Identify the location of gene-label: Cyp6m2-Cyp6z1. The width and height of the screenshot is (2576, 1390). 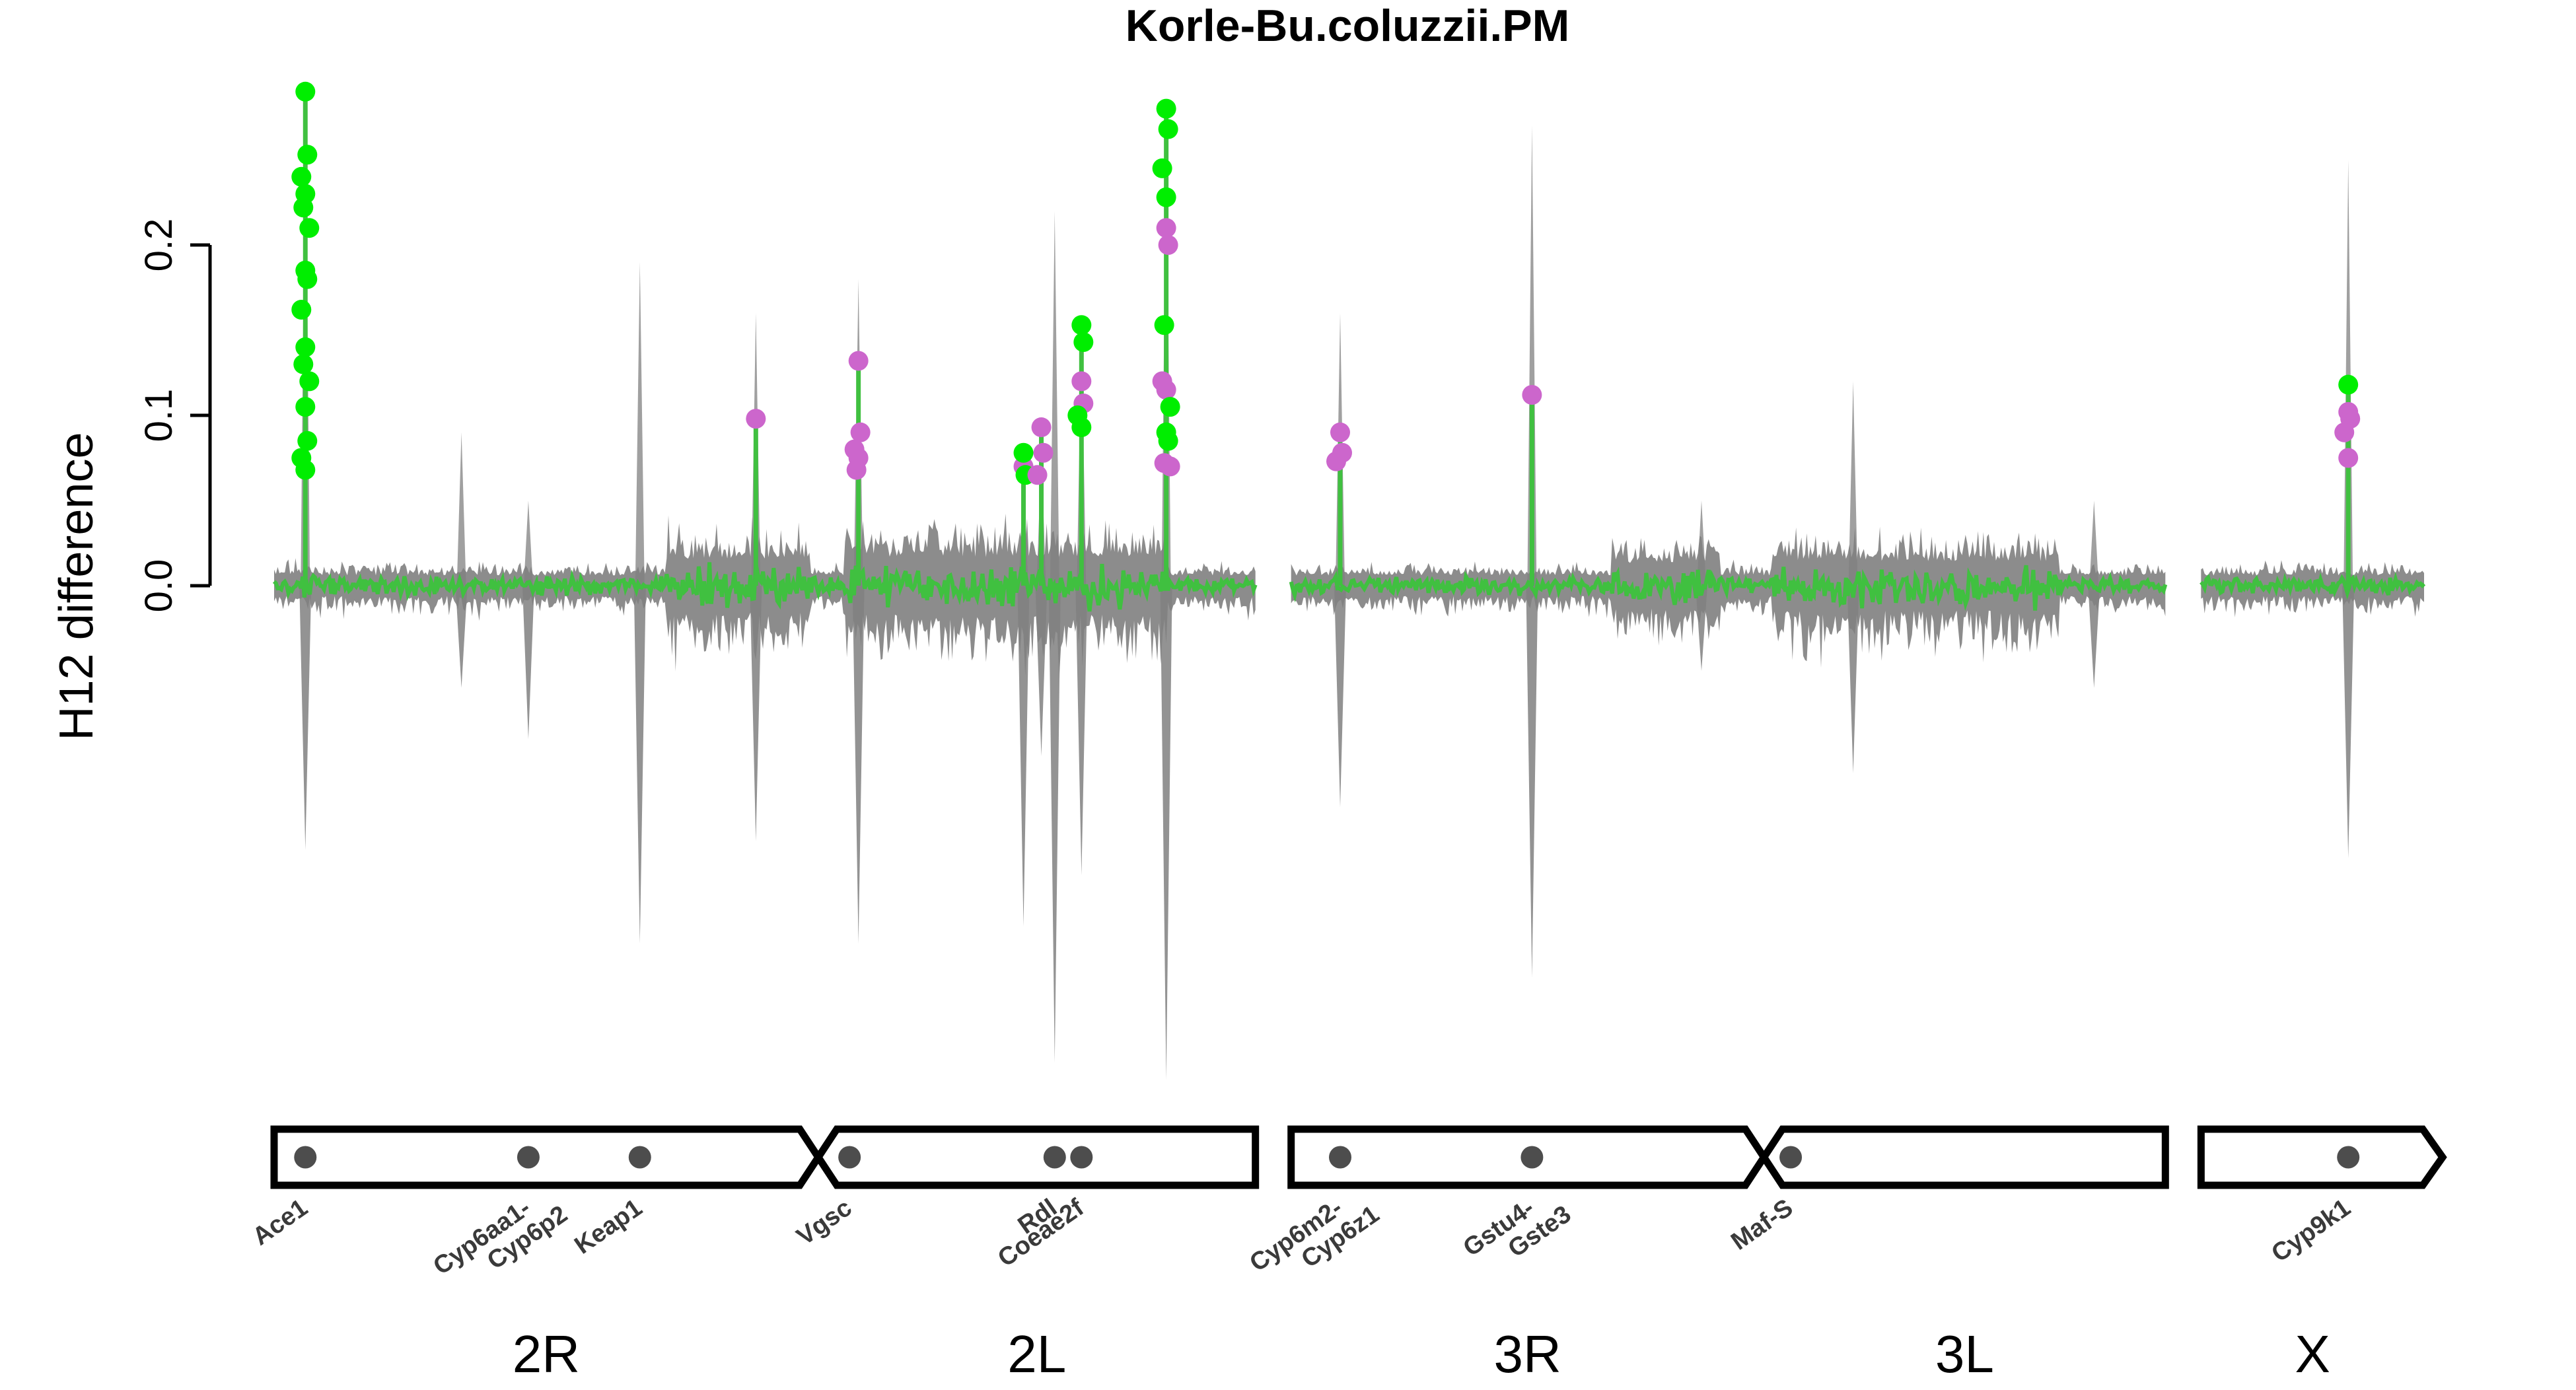
(1315, 1239).